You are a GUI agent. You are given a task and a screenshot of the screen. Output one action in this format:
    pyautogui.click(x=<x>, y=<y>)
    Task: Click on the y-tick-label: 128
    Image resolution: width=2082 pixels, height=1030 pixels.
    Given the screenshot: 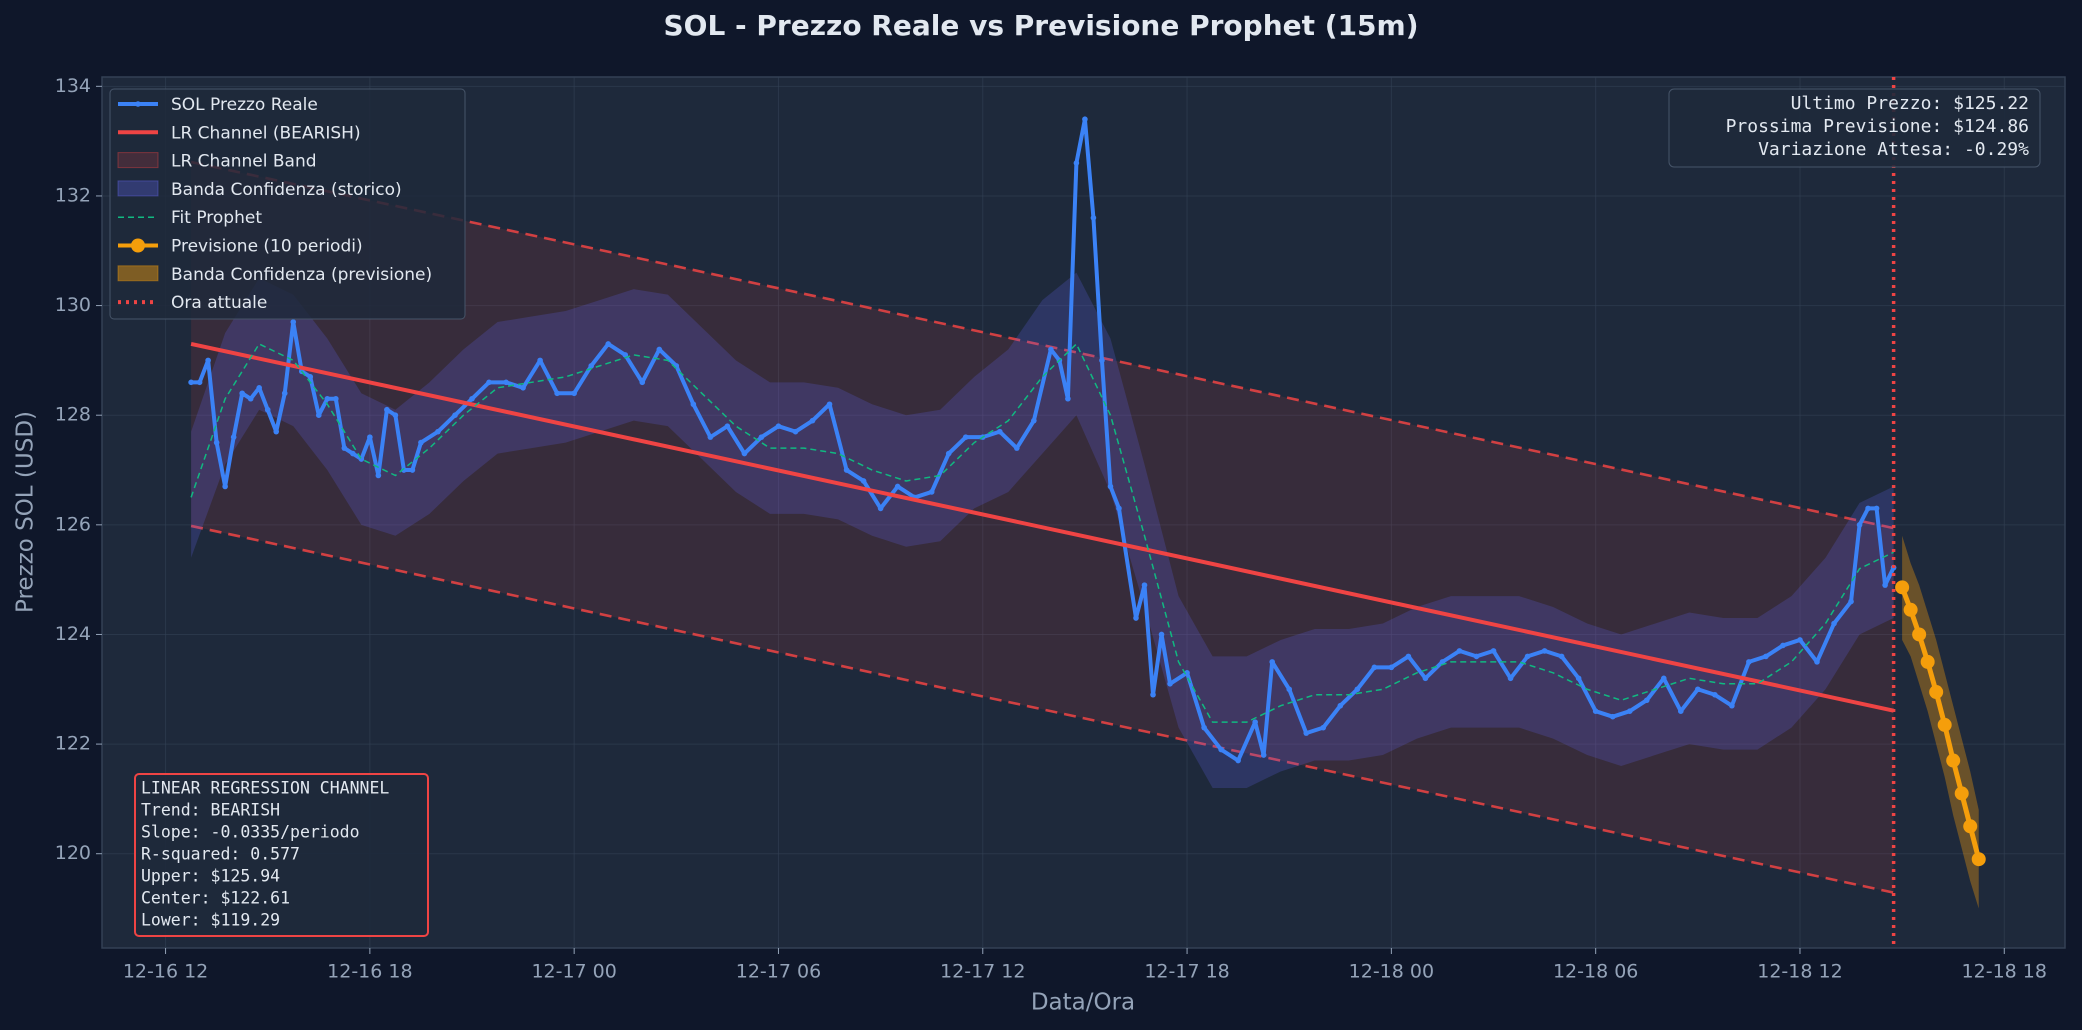 What is the action you would take?
    pyautogui.click(x=73, y=415)
    